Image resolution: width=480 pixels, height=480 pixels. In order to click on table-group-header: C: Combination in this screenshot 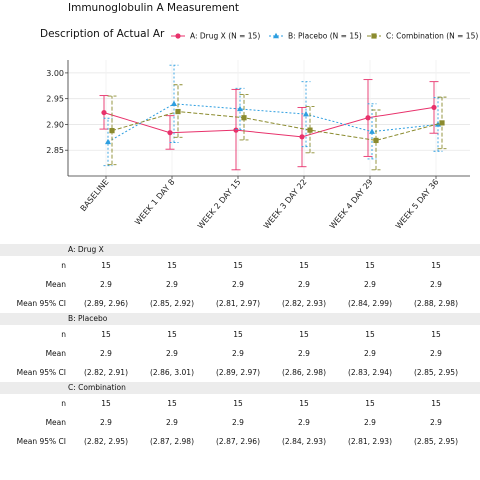, I will do `click(240, 388)`.